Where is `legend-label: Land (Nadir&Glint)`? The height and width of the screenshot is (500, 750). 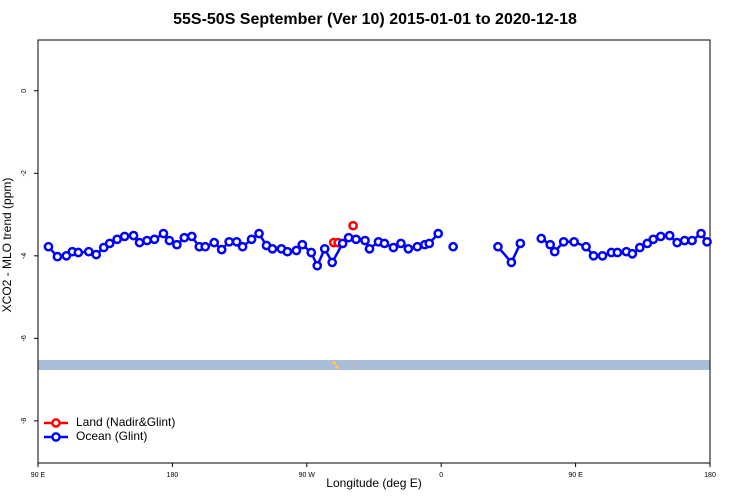 legend-label: Land (Nadir&Glint) is located at coordinates (125, 422).